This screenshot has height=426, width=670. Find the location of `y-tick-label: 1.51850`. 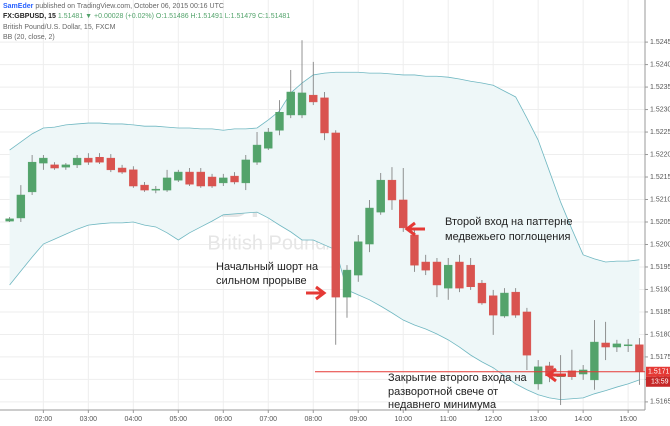

y-tick-label: 1.51850 is located at coordinates (660, 312).